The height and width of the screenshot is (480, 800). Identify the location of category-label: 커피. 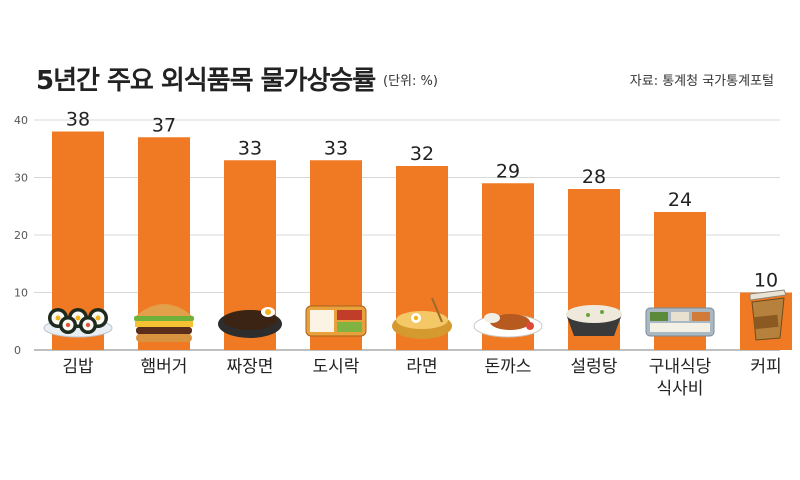
(765, 367).